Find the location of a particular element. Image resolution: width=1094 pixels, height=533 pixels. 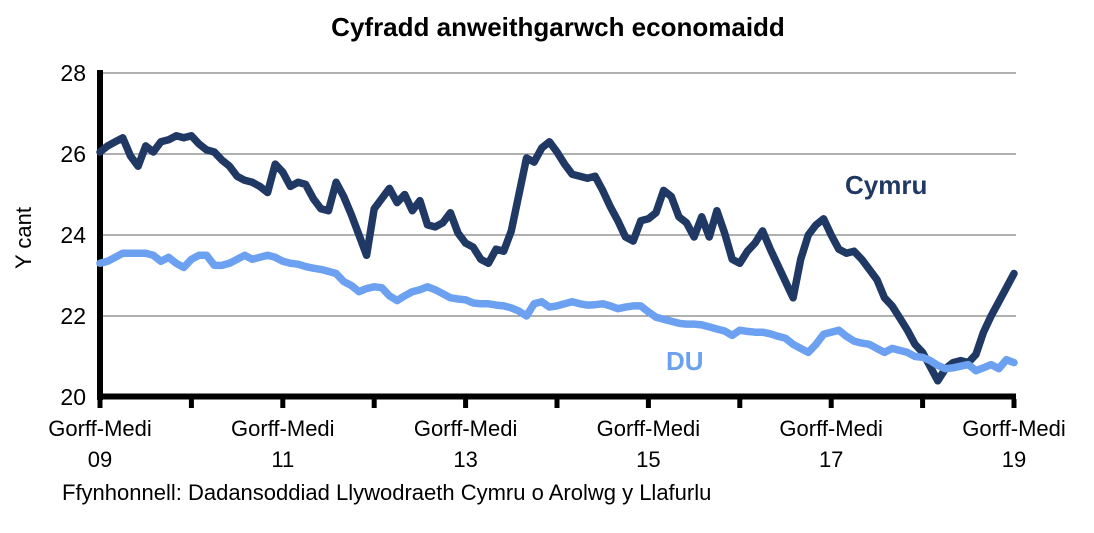

series-label-cymru: Cymru is located at coordinates (886, 185).